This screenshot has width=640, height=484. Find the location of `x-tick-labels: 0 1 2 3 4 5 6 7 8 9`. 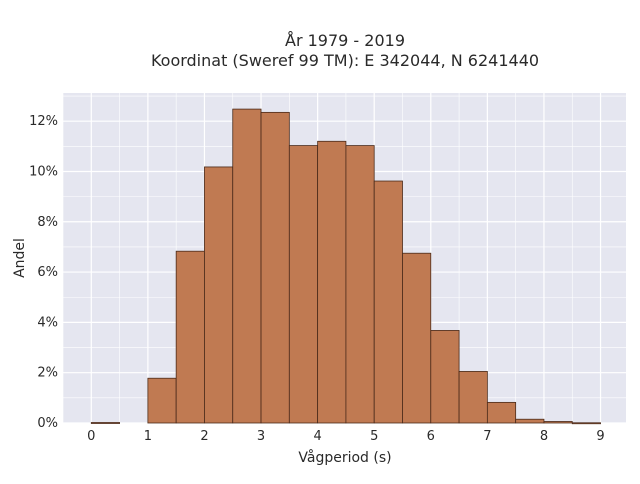

x-tick-labels: 0 1 2 3 4 5 6 7 8 9 is located at coordinates (346, 436).